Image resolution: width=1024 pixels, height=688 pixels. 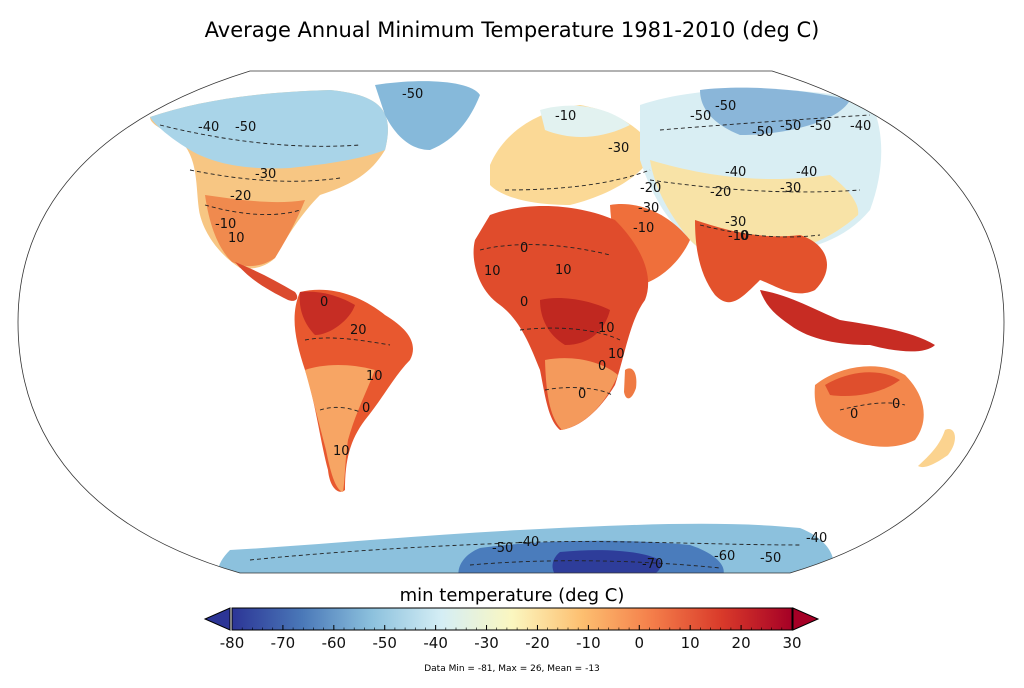 I want to click on contour-label: -70, so click(x=652, y=564).